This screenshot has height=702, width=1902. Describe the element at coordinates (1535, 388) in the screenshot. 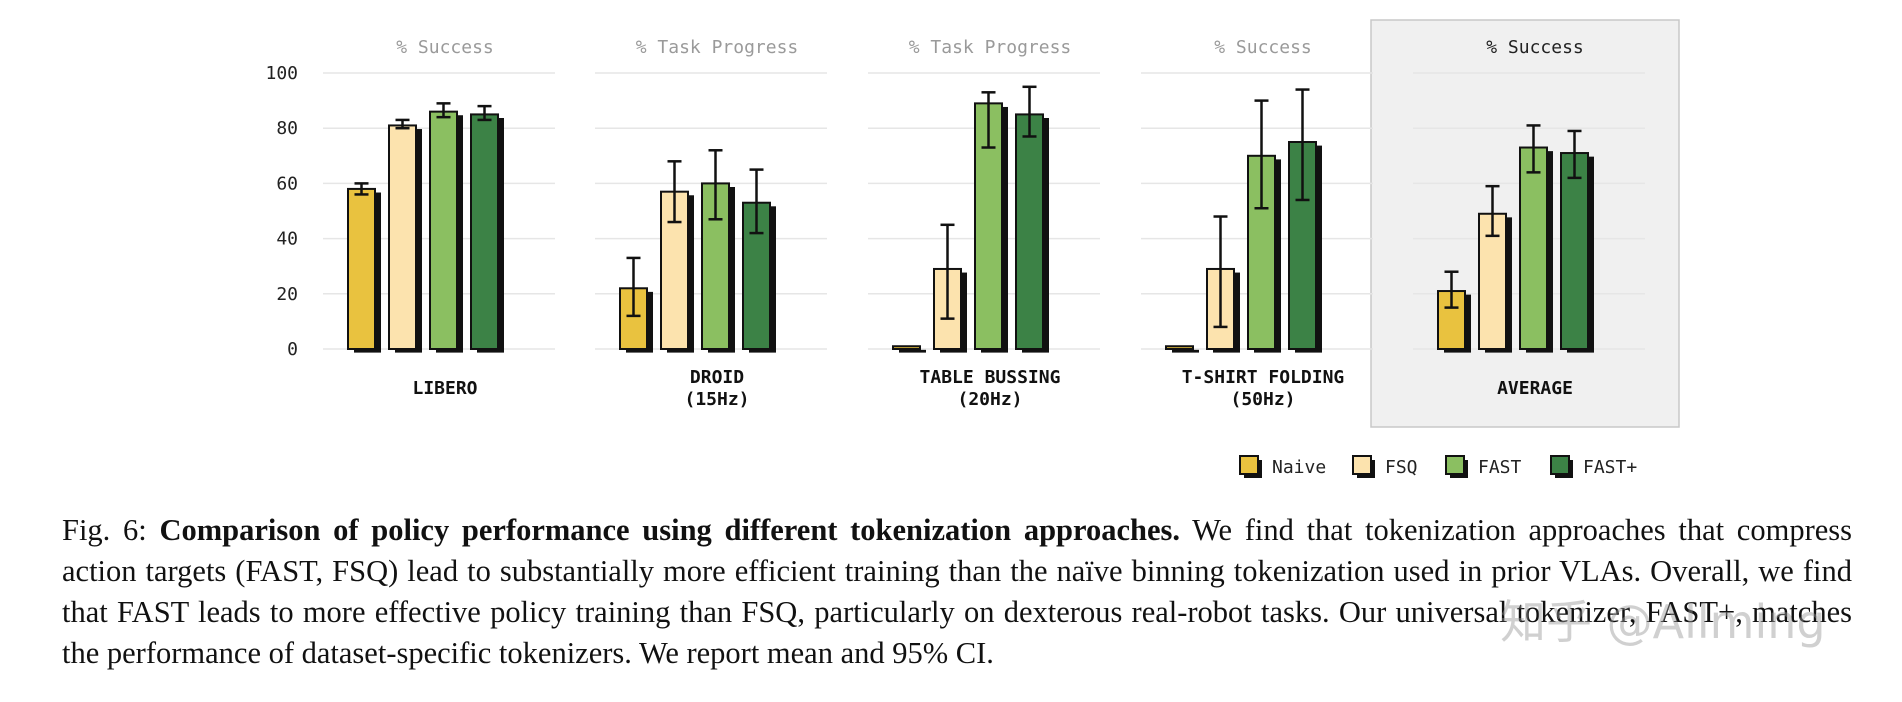

I see `panel-label: AVERAGE` at that location.